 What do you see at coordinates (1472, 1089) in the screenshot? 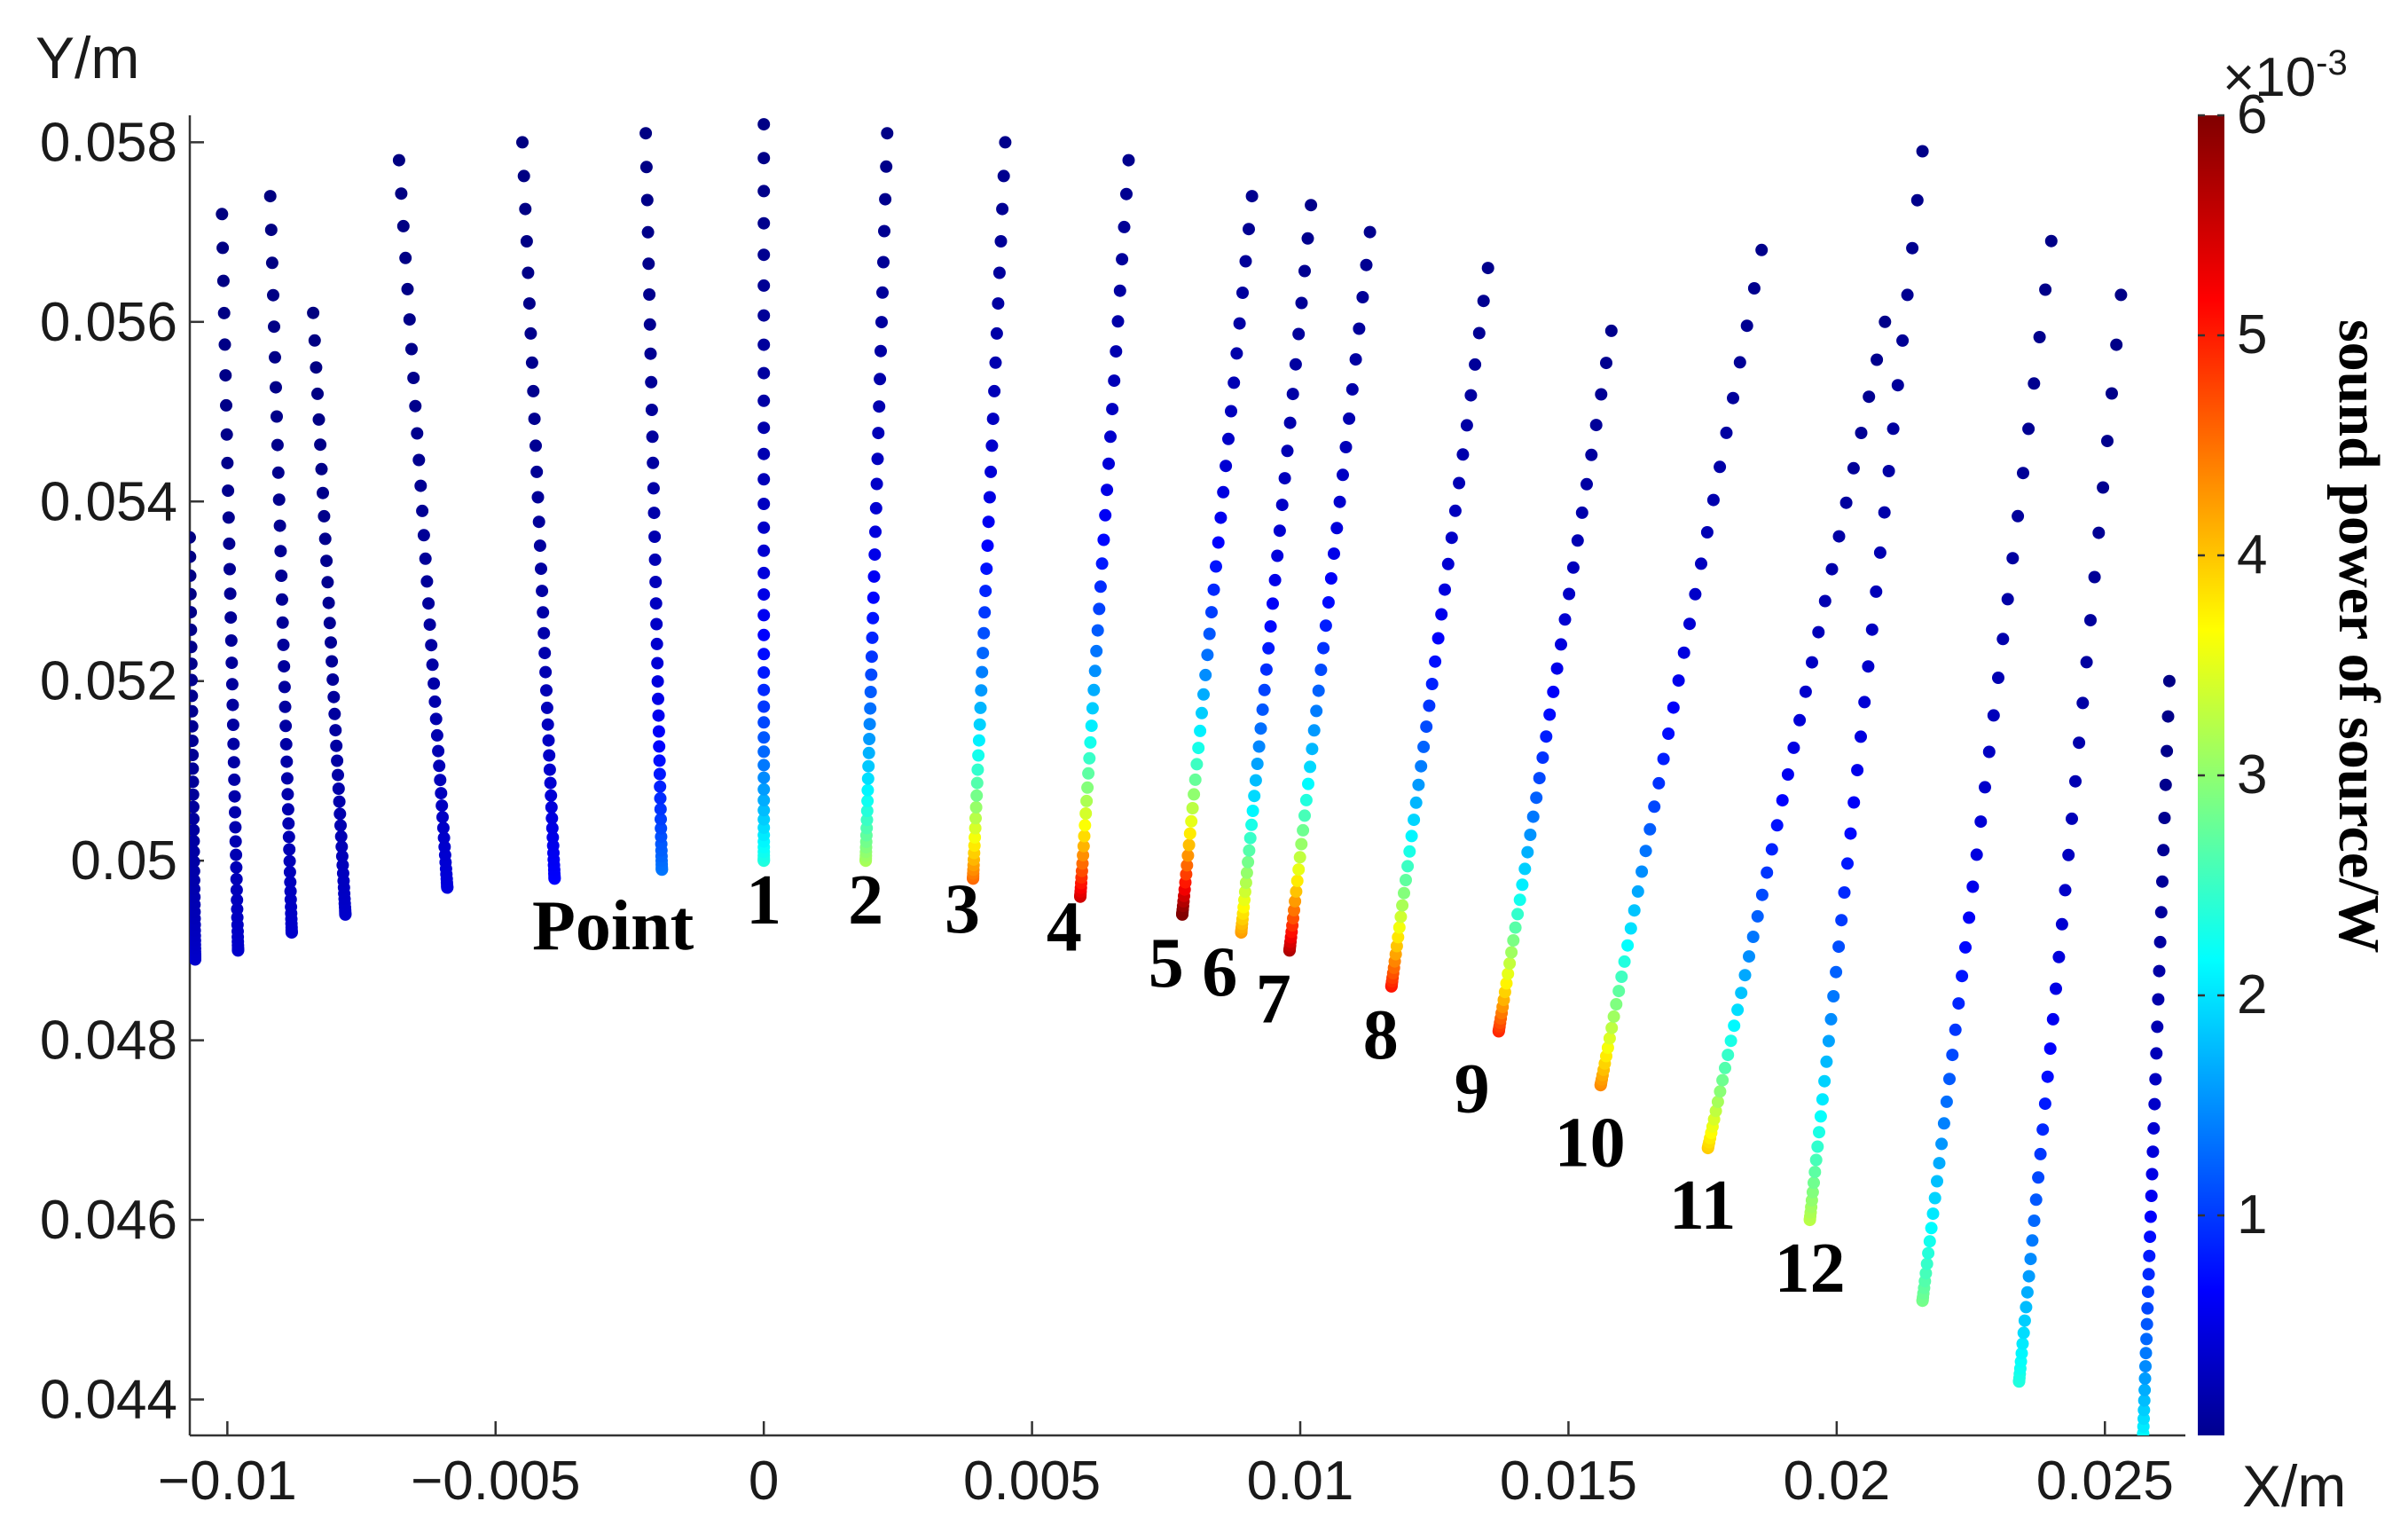
I see `point-number-label: 9` at bounding box center [1472, 1089].